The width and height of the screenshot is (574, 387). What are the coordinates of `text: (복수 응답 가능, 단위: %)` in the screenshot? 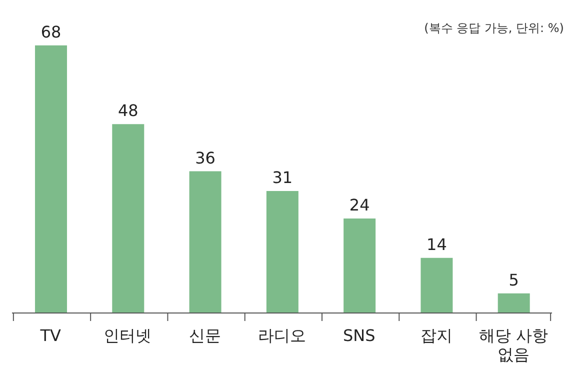 It's located at (494, 28).